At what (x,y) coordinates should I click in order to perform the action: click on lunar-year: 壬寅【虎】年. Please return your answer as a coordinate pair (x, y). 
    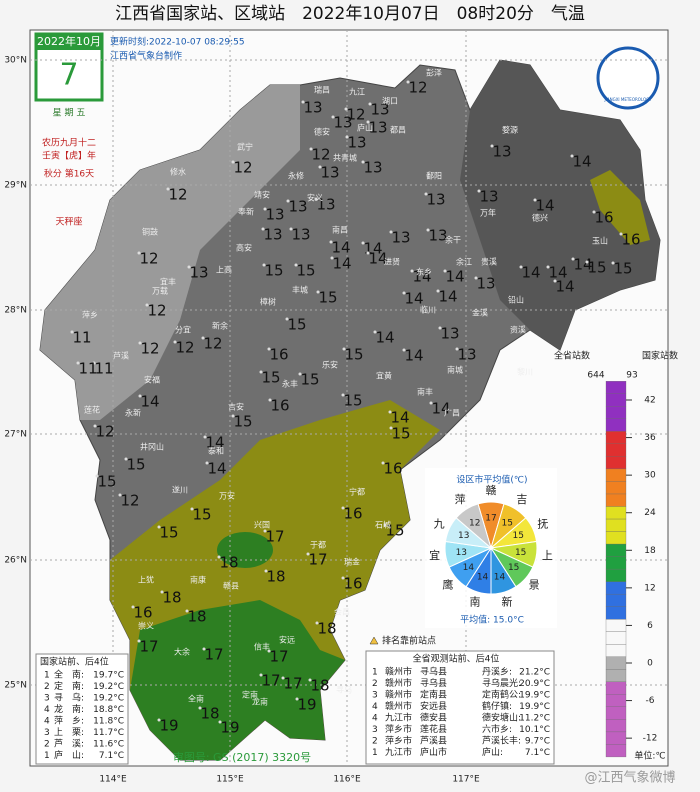
    Looking at the image, I should click on (69, 156).